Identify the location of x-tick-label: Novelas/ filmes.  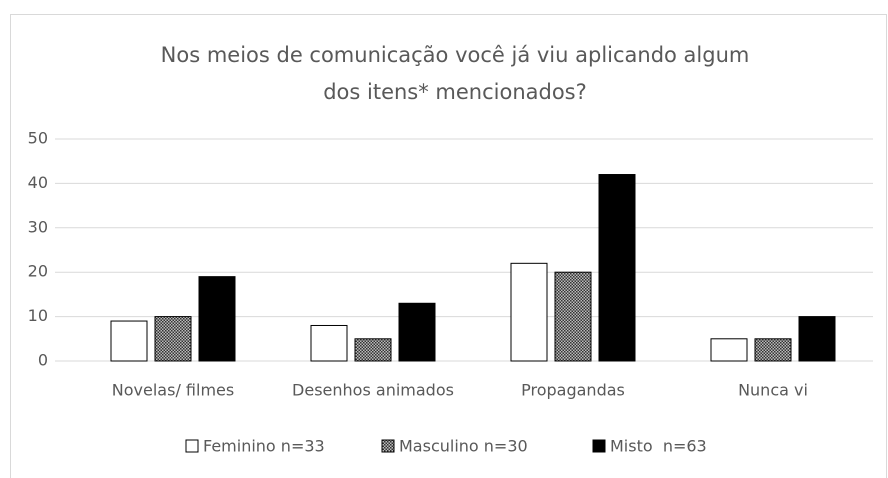
(173, 390).